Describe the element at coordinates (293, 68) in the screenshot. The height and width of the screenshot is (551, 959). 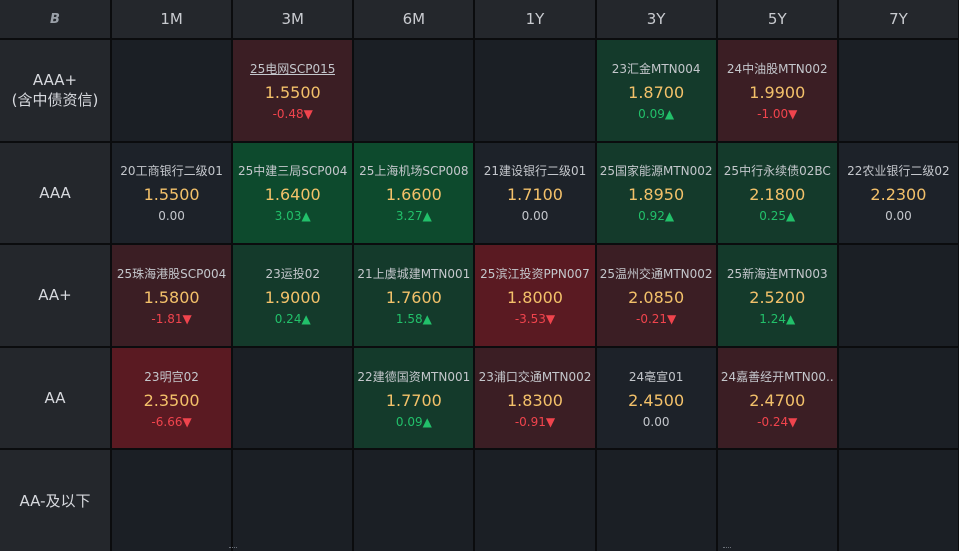
I see `bond-name: 25电网SCP015` at that location.